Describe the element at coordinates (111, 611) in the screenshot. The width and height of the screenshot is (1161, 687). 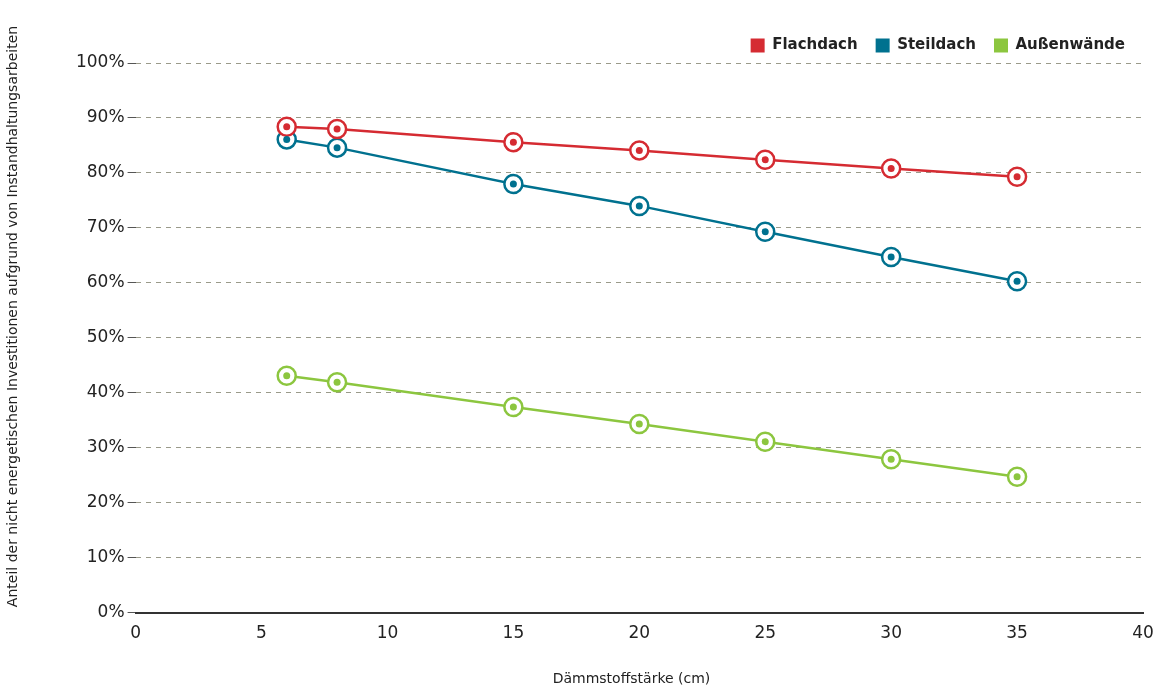
I see `y-tick-label: 0%` at that location.